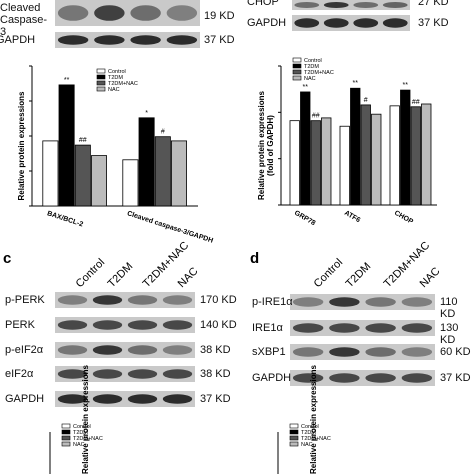 The width and height of the screenshot is (474, 474). Describe the element at coordinates (304, 219) in the screenshot. I see `x-tick-label: GRP78` at that location.